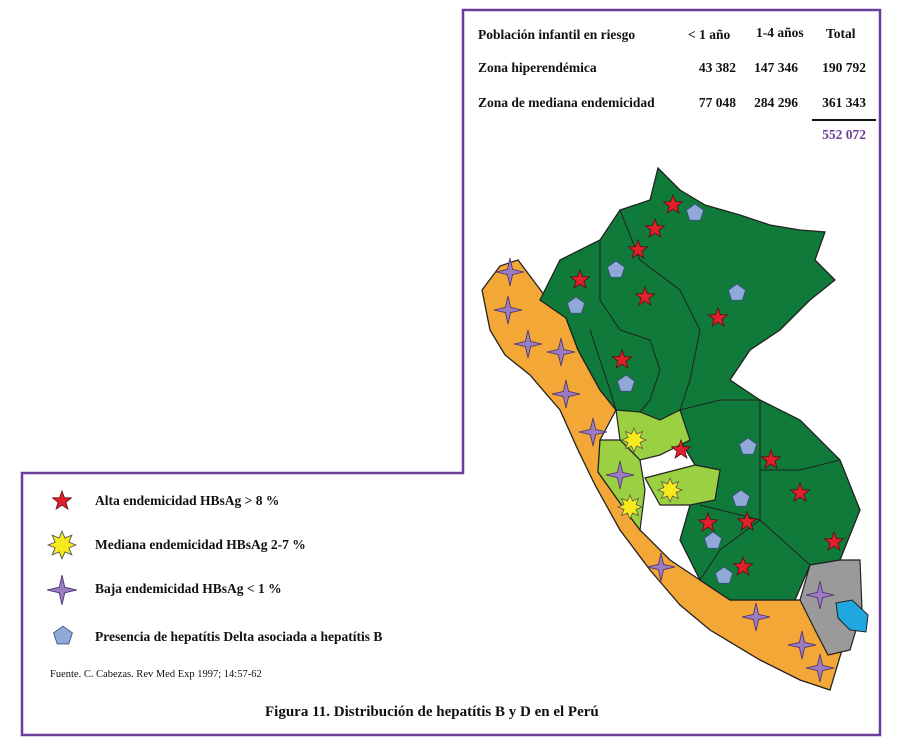 Image resolution: width=900 pixels, height=745 pixels. I want to click on table-grand-total: 552 072, so click(844, 134).